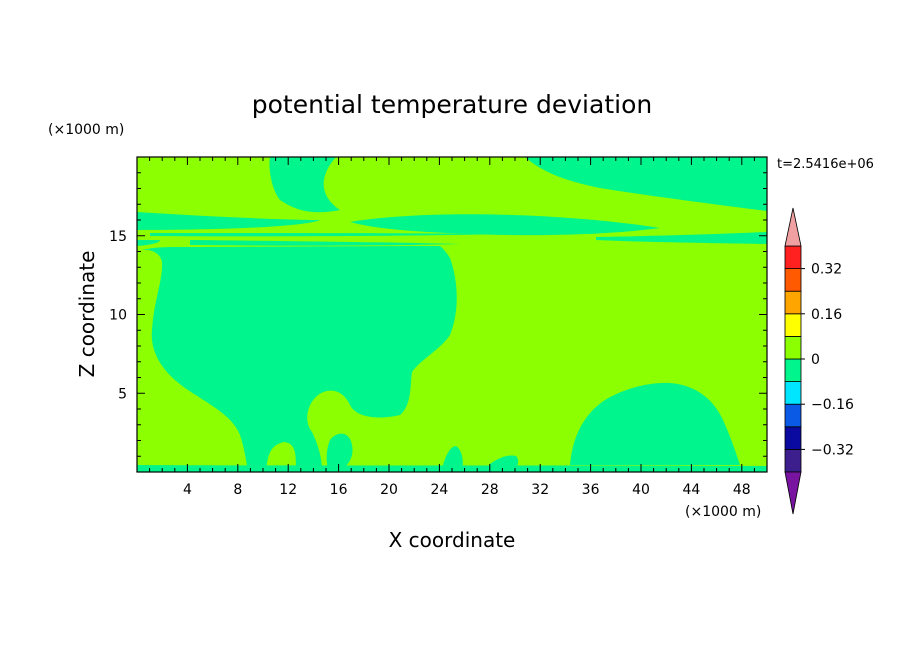 The image size is (904, 654). Describe the element at coordinates (87, 314) in the screenshot. I see `y-axis-label: Z coordinate` at that location.